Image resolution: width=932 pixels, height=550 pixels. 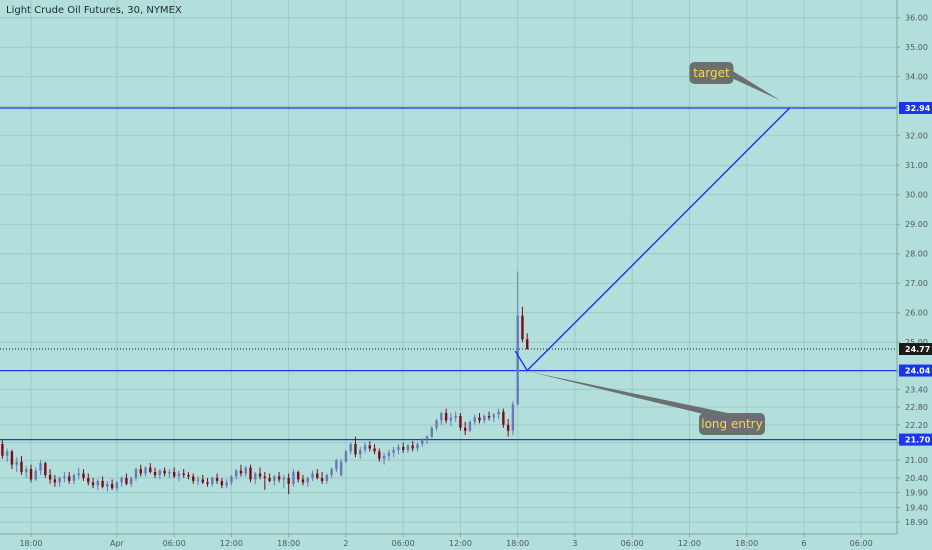 I want to click on time-tick-label: 18:00, so click(x=517, y=543).